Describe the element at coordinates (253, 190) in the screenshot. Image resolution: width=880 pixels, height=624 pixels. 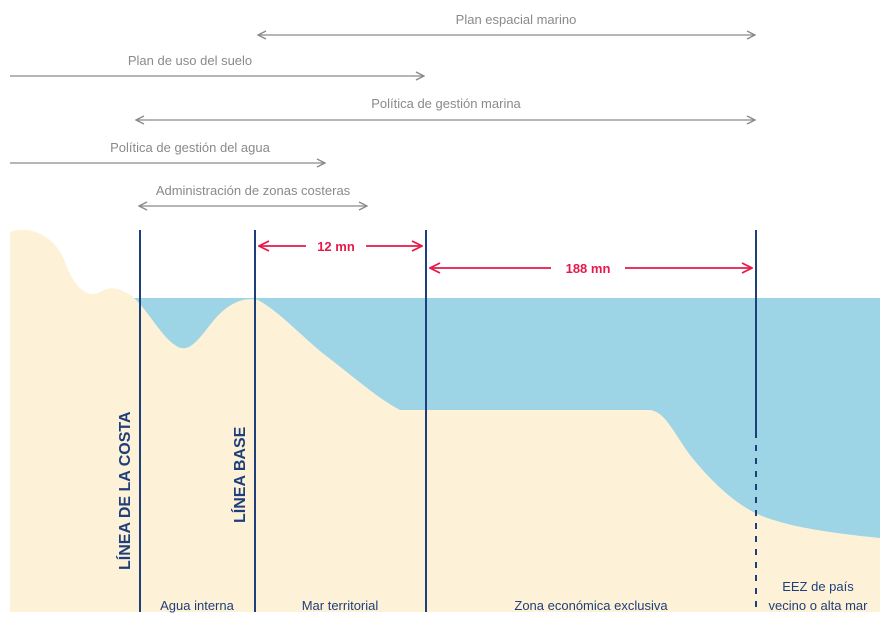
I see `range-label-coastal-zone-management: Administración de zonas costeras` at that location.